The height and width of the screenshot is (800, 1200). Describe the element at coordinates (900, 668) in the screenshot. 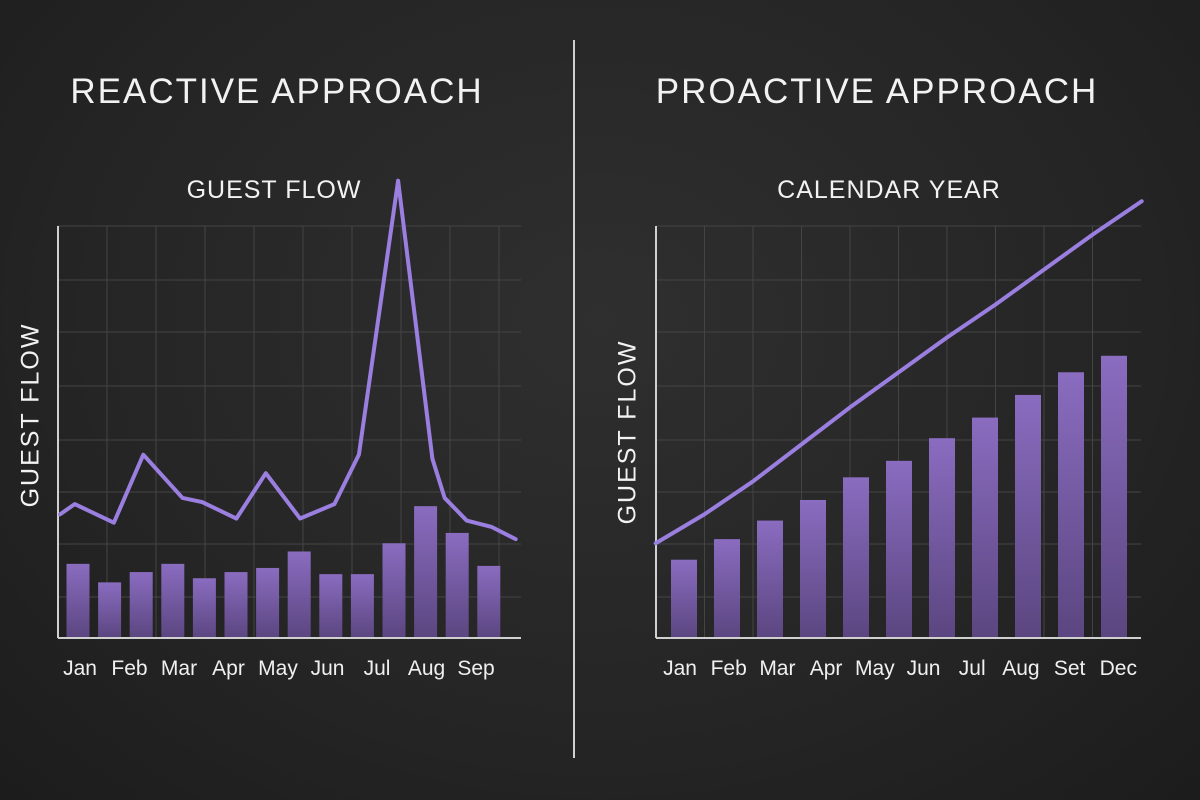

I see `x-tick-labels: Jan Feb Mar Apr May Jun Jul Aug Set Dec` at that location.